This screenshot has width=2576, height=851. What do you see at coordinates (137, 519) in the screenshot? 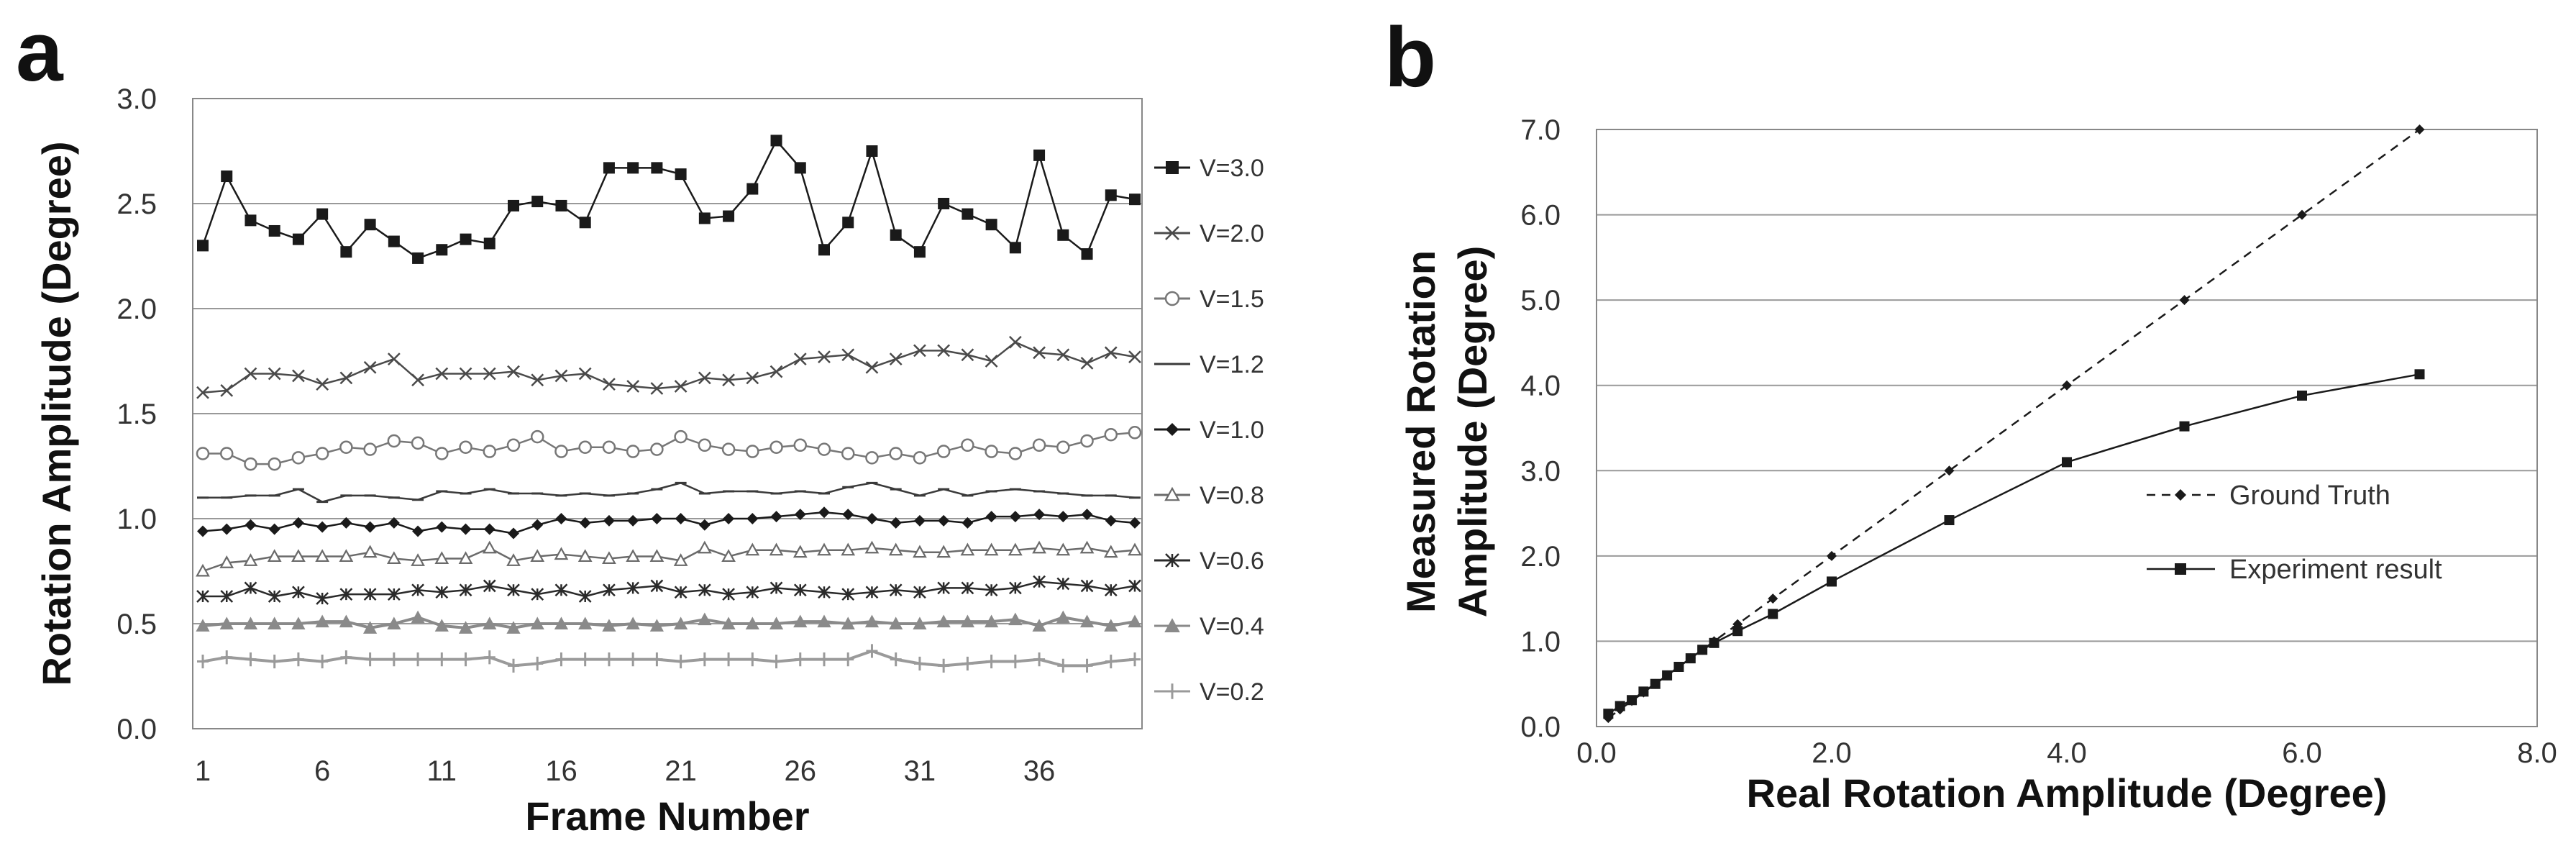
I see `chart-a-y-tick-label: 1.0` at bounding box center [137, 519].